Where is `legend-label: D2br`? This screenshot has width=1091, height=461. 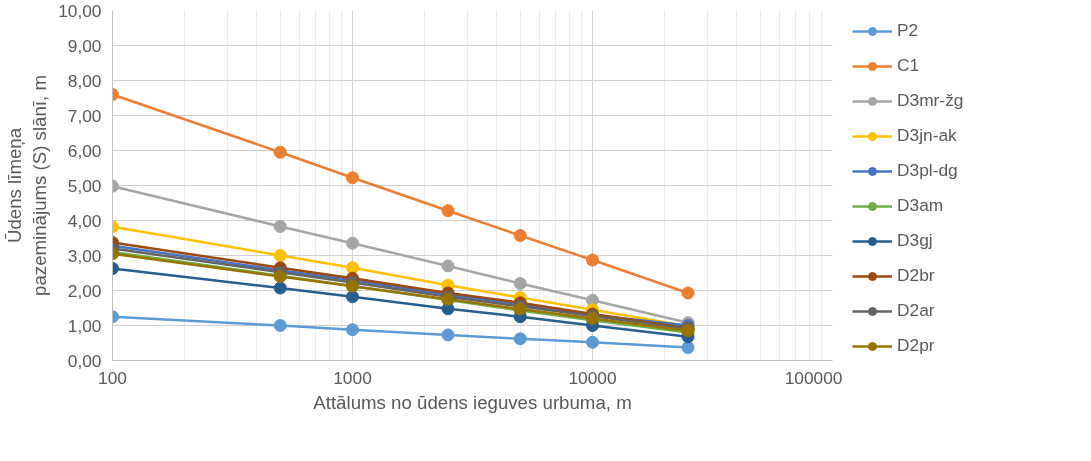
legend-label: D2br is located at coordinates (916, 275).